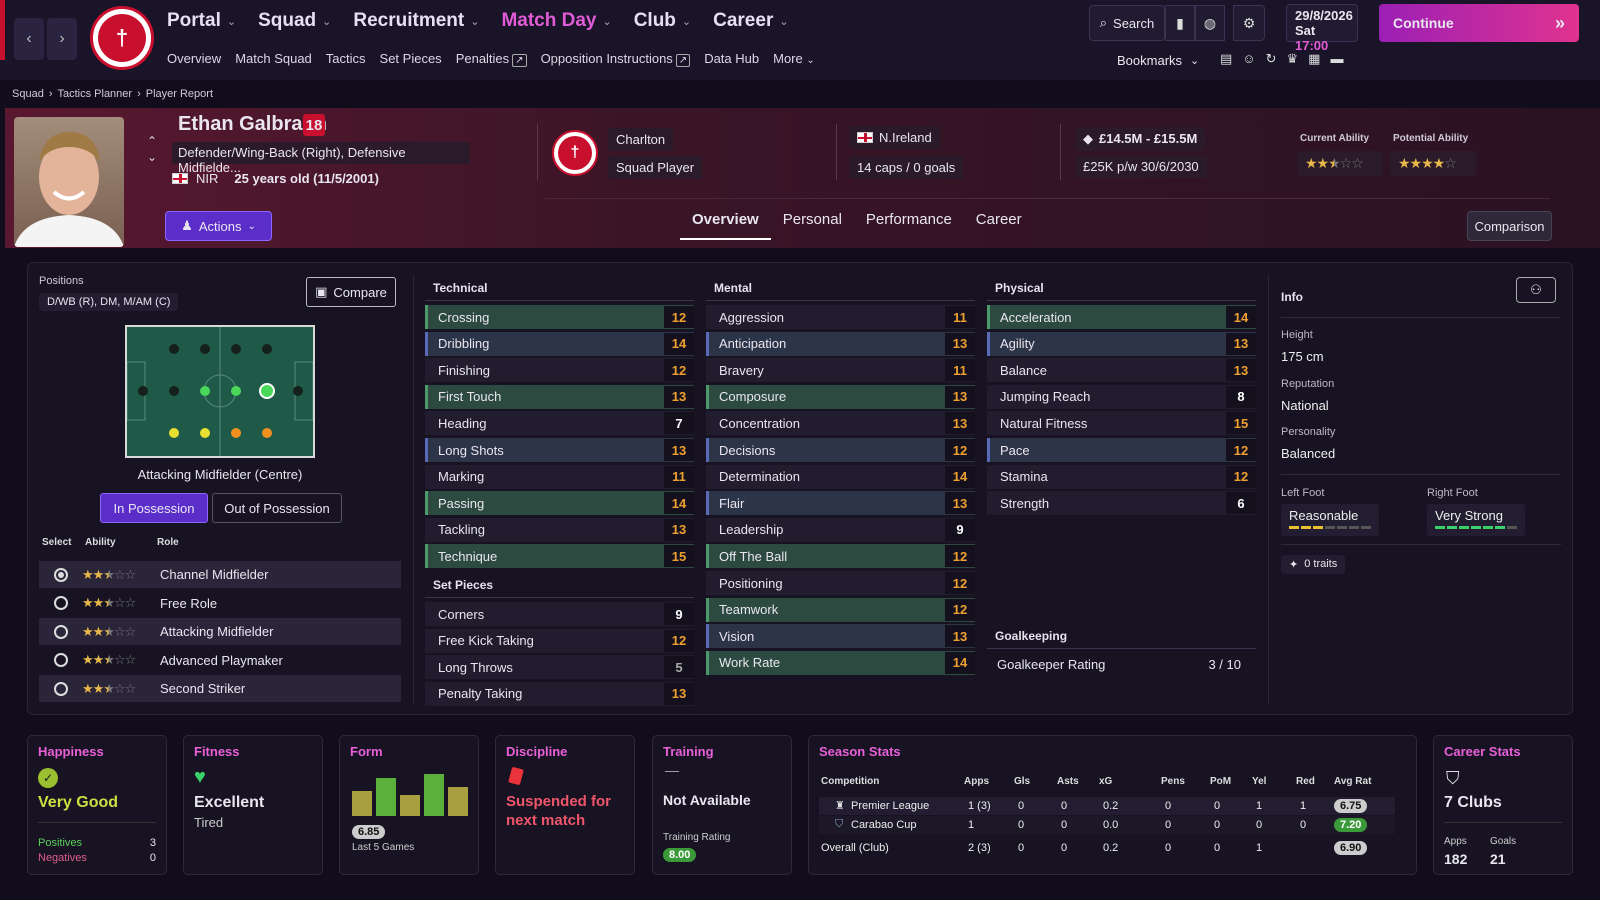 The image size is (1600, 900). I want to click on date-display: 29/8/2026 Sat 17:00, so click(1322, 28).